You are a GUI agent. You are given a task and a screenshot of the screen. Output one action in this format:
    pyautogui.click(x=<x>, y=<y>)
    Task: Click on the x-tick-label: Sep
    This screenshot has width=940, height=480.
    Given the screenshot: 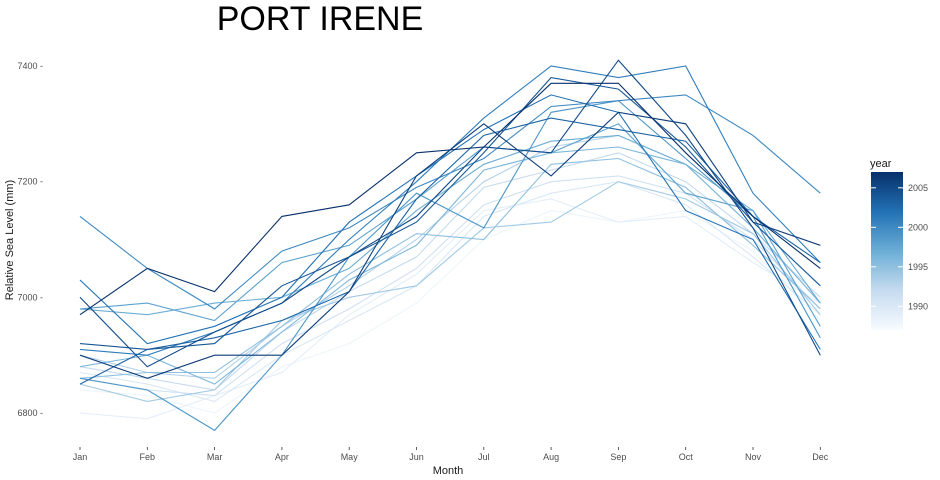 What is the action you would take?
    pyautogui.click(x=618, y=457)
    